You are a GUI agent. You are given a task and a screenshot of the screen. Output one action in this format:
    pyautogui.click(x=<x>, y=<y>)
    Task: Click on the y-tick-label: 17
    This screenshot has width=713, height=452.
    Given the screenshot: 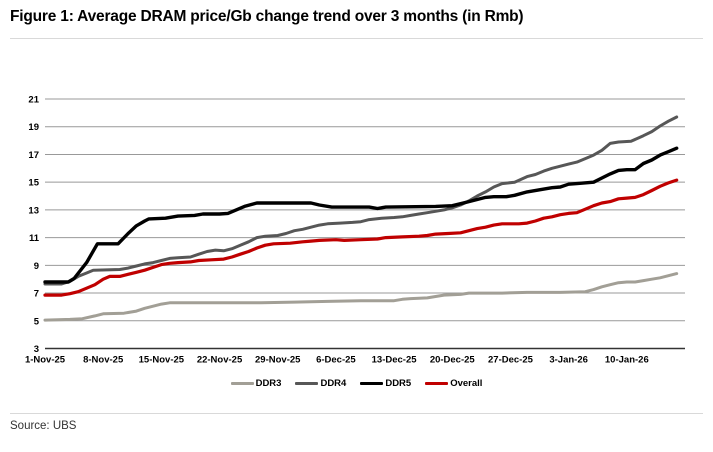 What is the action you would take?
    pyautogui.click(x=33, y=155)
    